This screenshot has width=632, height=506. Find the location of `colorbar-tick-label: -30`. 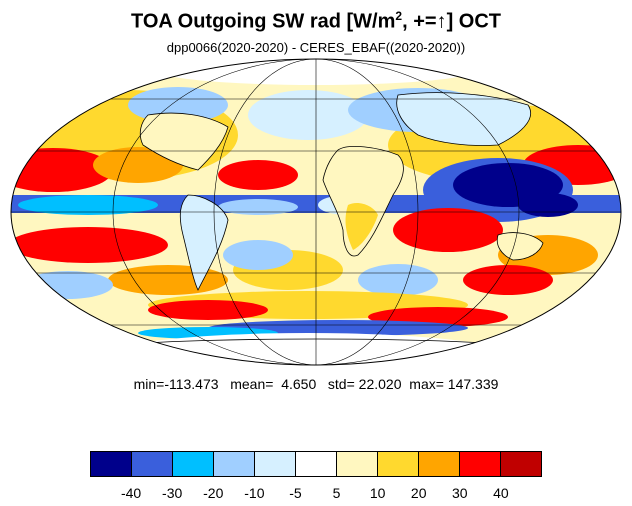

colorbar-tick-label: -30 is located at coordinates (172, 493).